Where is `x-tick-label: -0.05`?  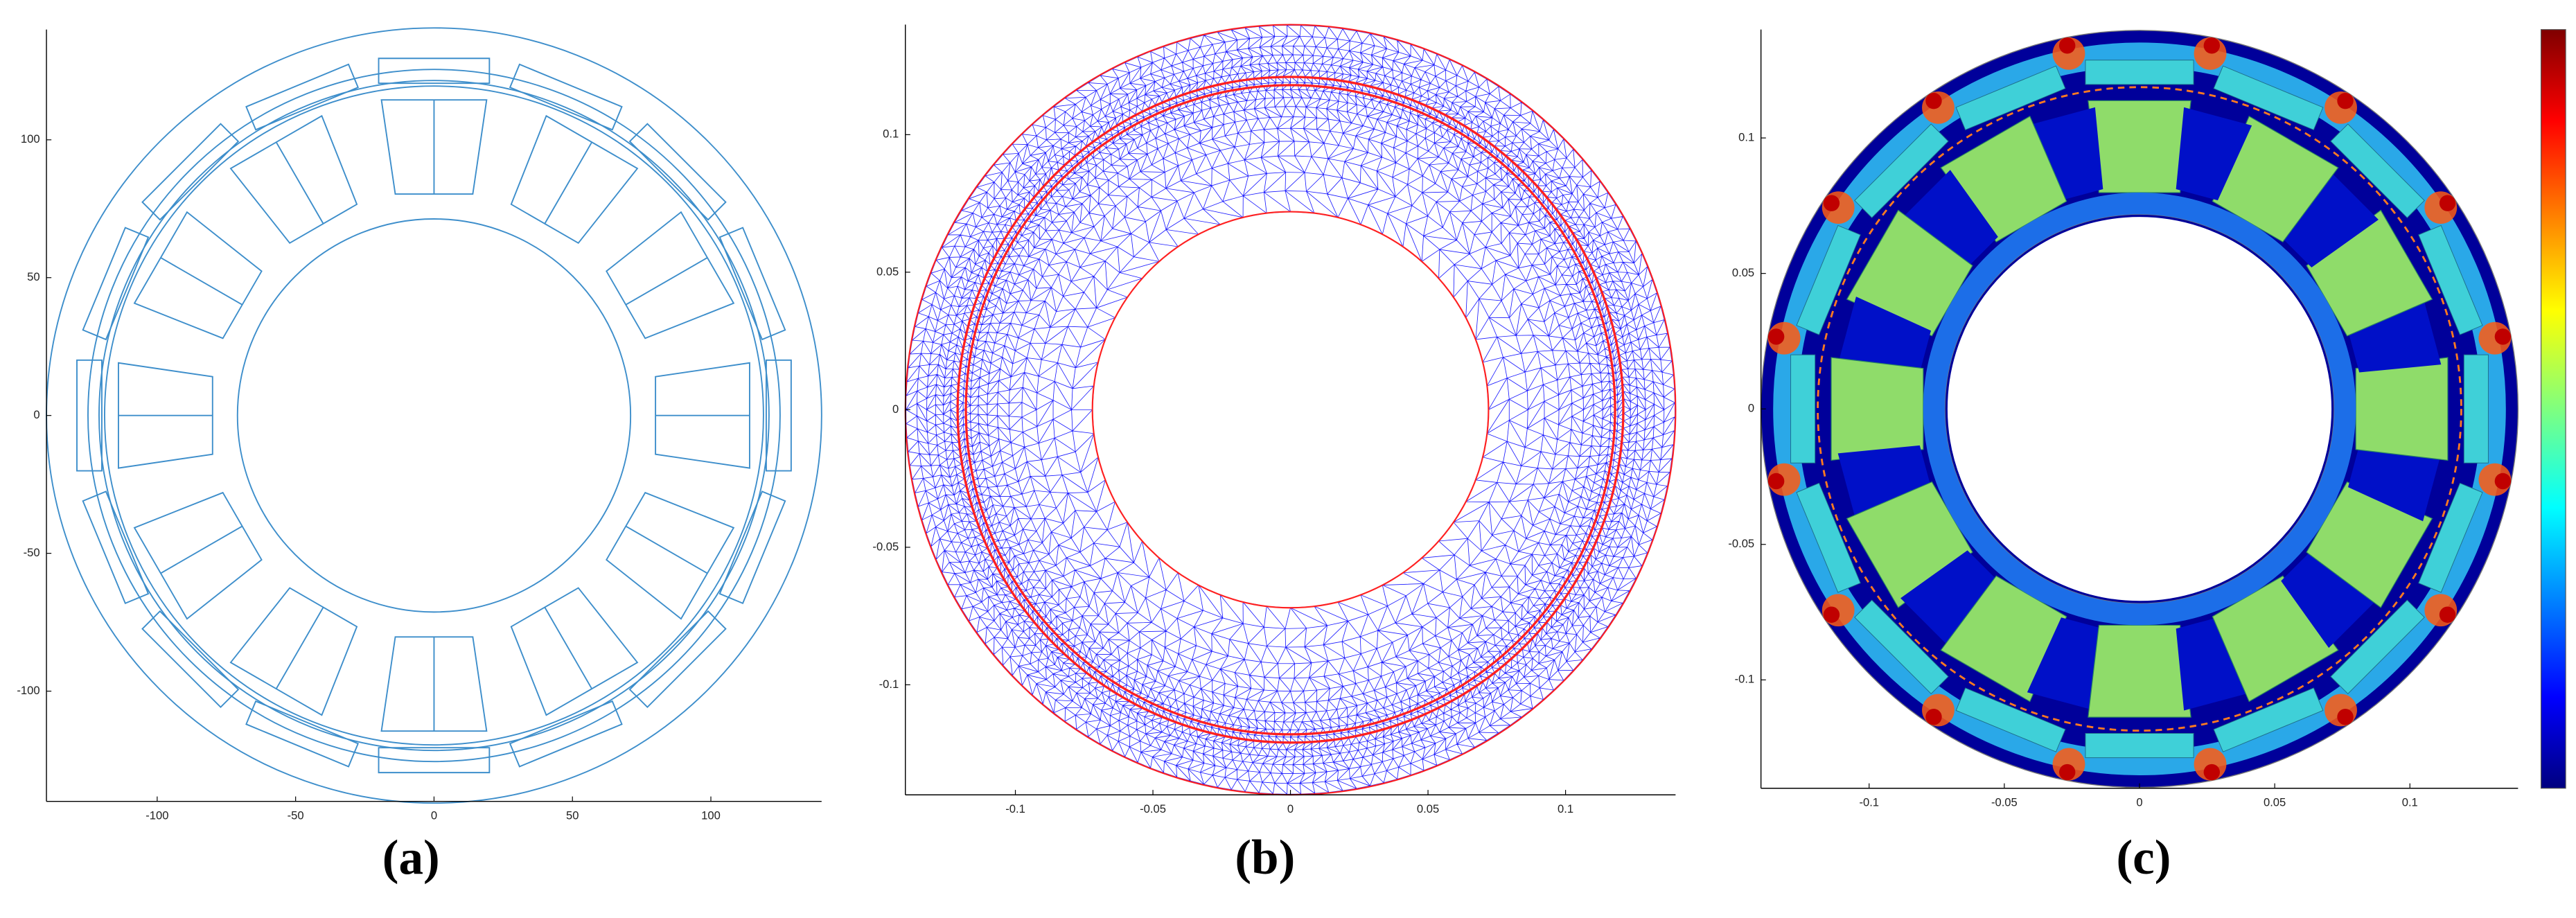
x-tick-label: -0.05 is located at coordinates (1153, 808).